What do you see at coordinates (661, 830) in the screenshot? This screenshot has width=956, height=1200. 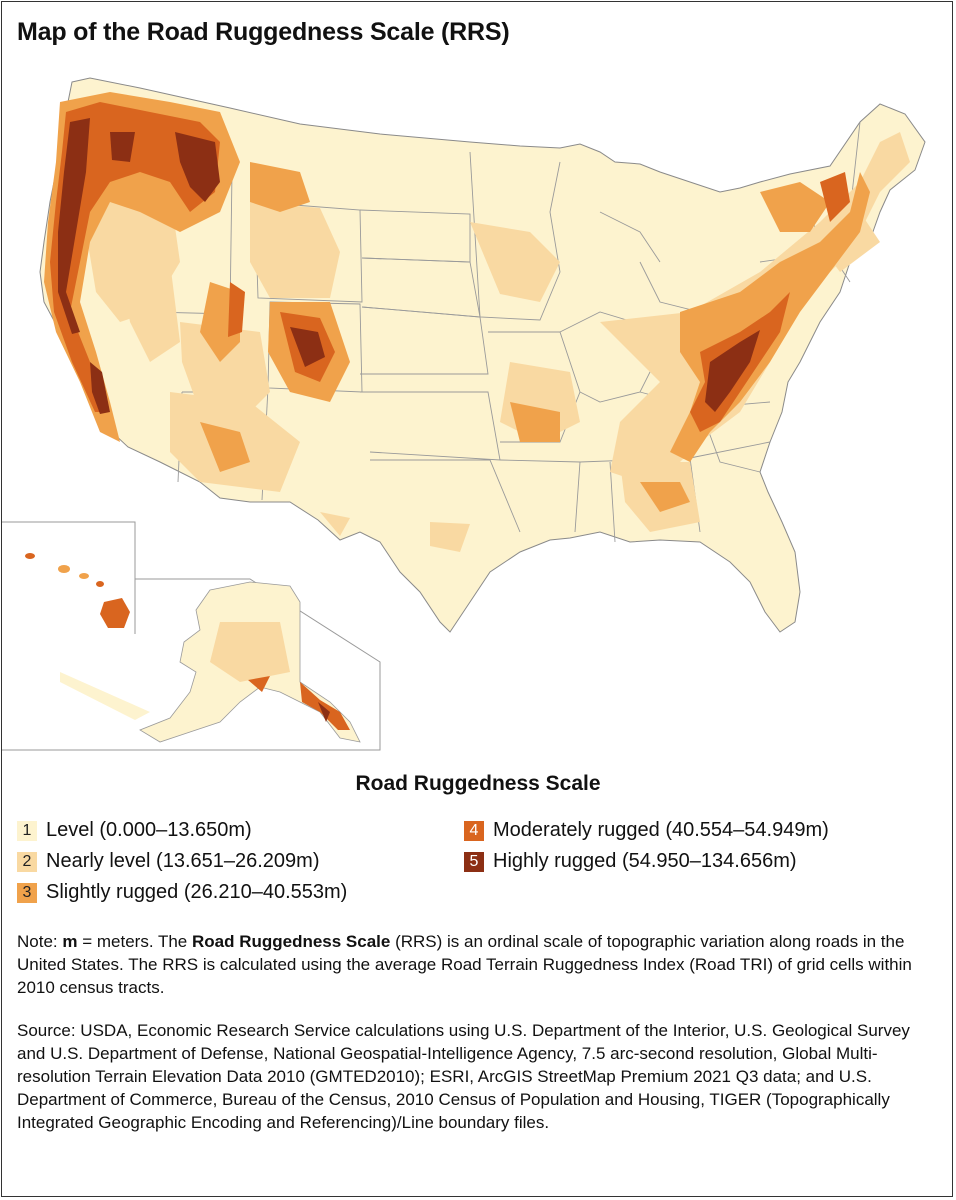 I see `legend-label-4: Moderately rugged (40.554–54.949m)` at bounding box center [661, 830].